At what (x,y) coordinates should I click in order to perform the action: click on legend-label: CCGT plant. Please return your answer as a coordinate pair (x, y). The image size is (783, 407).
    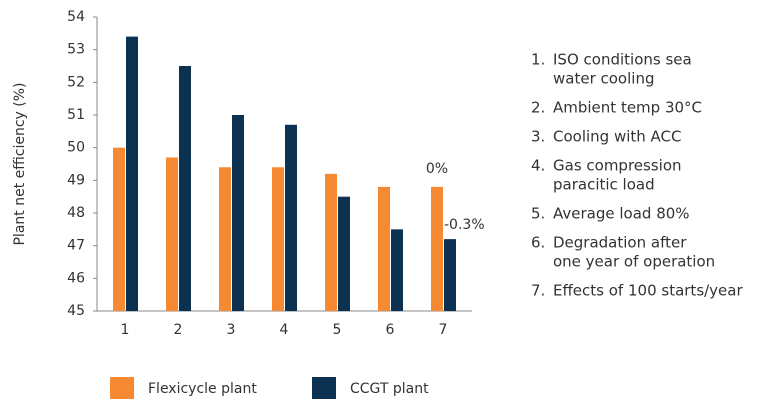
    Looking at the image, I should click on (389, 389).